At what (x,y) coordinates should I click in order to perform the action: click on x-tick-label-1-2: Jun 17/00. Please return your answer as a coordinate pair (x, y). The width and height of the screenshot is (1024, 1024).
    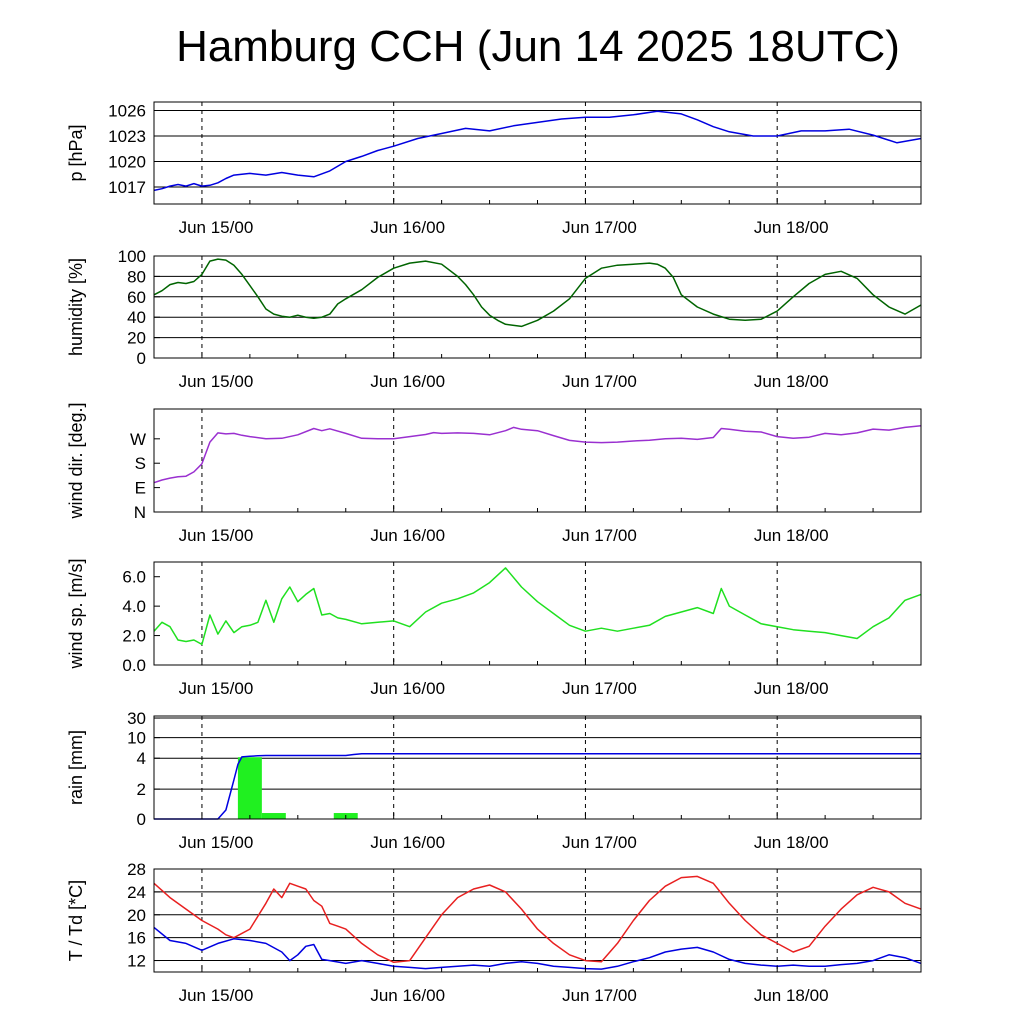
    Looking at the image, I should click on (599, 381).